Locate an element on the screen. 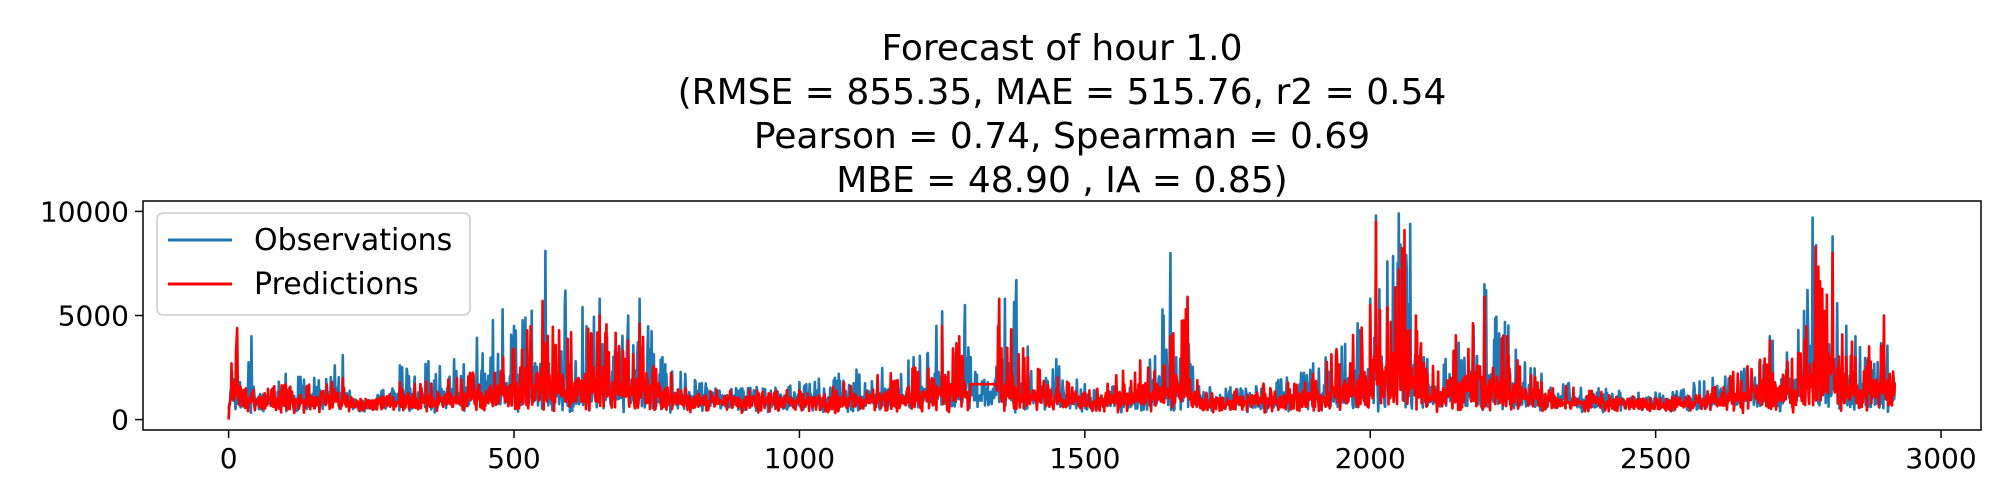 The width and height of the screenshot is (2000, 500). x-tick-label: 1000 is located at coordinates (799, 458).